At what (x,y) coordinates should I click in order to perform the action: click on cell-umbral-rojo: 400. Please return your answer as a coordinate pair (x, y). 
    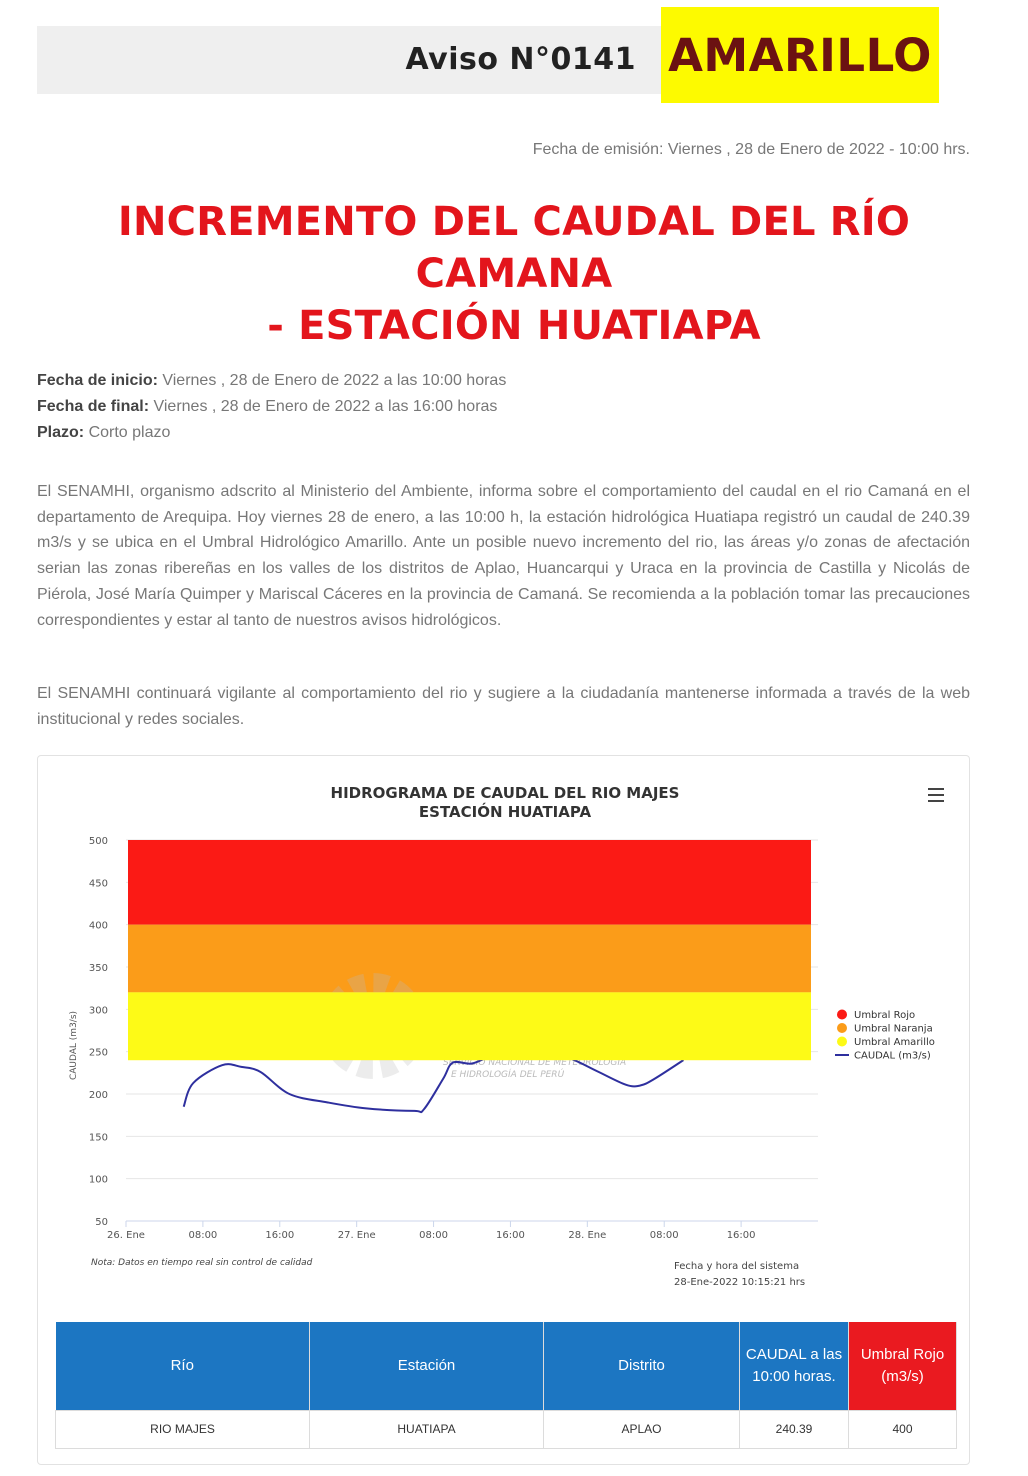
    Looking at the image, I should click on (902, 1429).